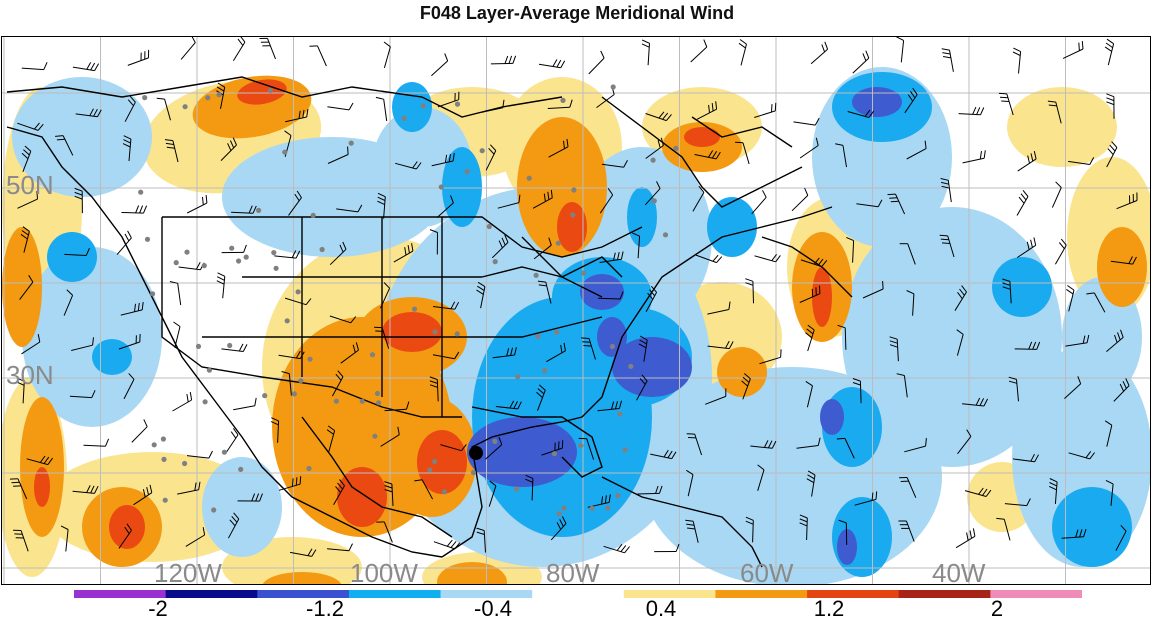 The width and height of the screenshot is (1154, 622). What do you see at coordinates (30, 185) in the screenshot?
I see `lat-label-50n: 50N` at bounding box center [30, 185].